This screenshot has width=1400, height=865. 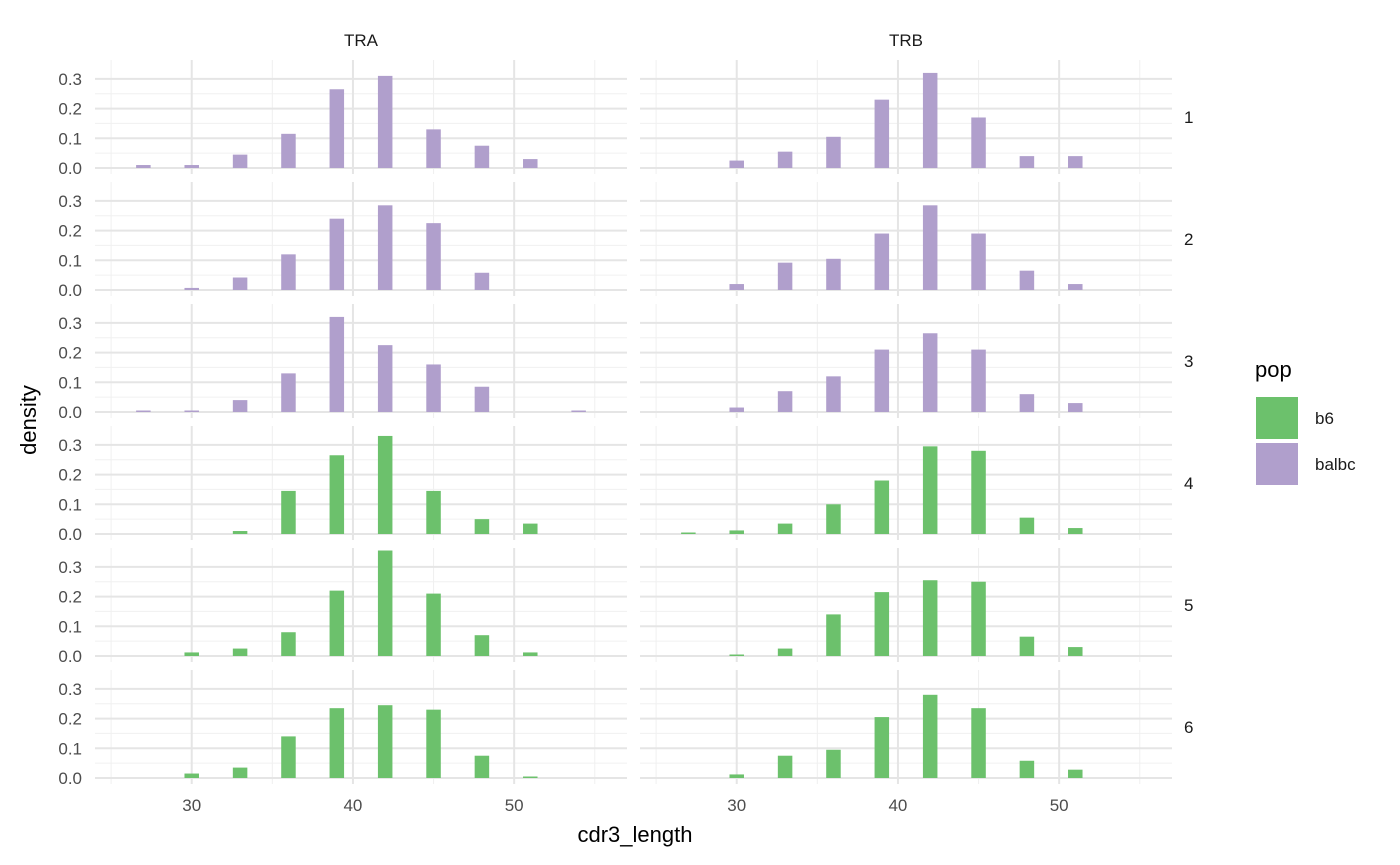 I want to click on y-axis-title: density, so click(x=28, y=420).